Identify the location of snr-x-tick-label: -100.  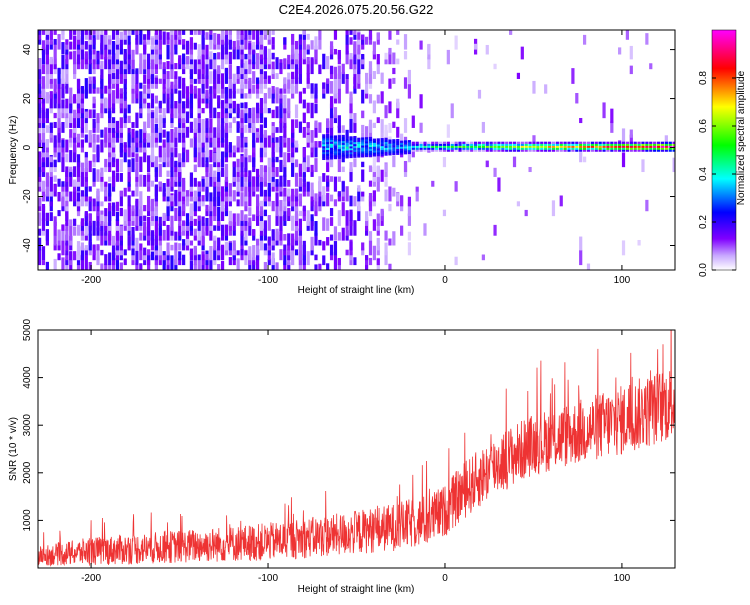
(268, 578).